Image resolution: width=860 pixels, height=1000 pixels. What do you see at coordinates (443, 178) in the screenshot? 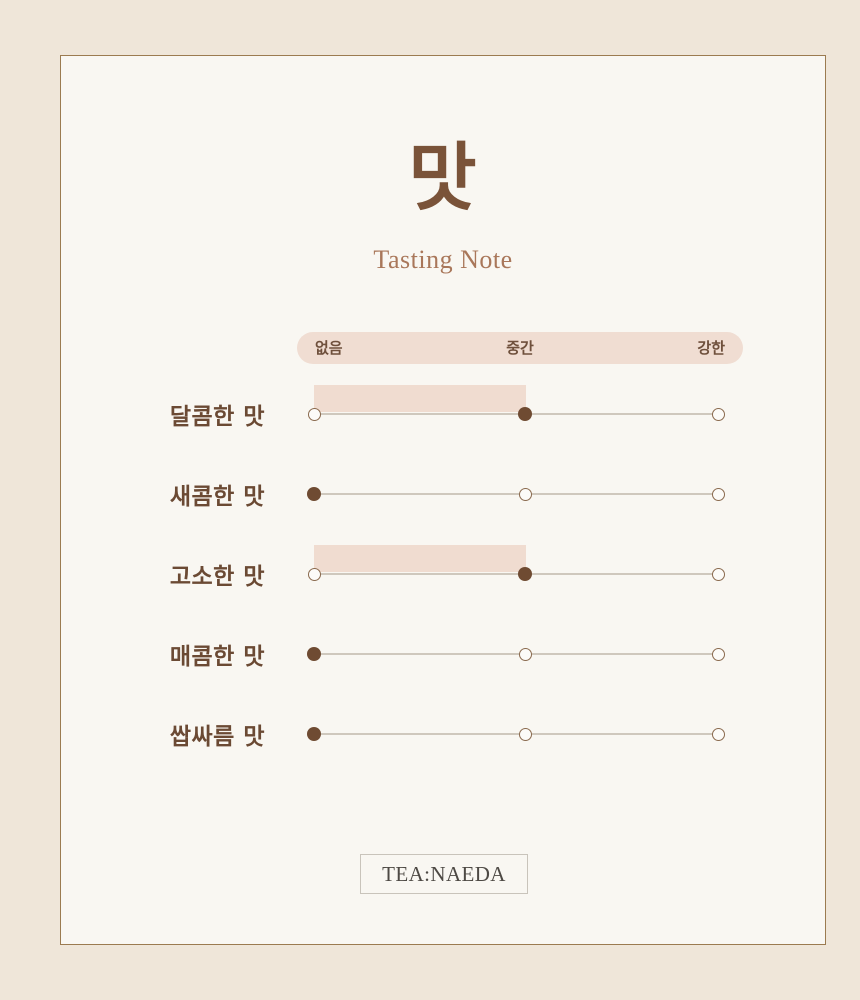
I see `page-title: 맛` at bounding box center [443, 178].